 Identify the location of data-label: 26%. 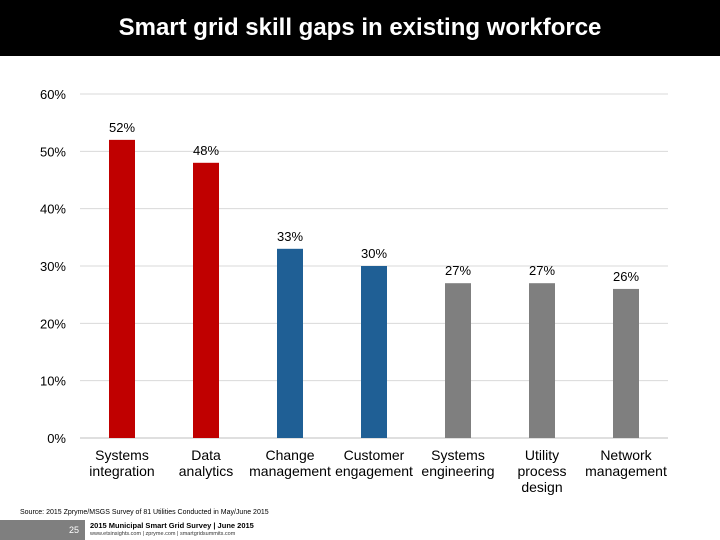
(626, 276).